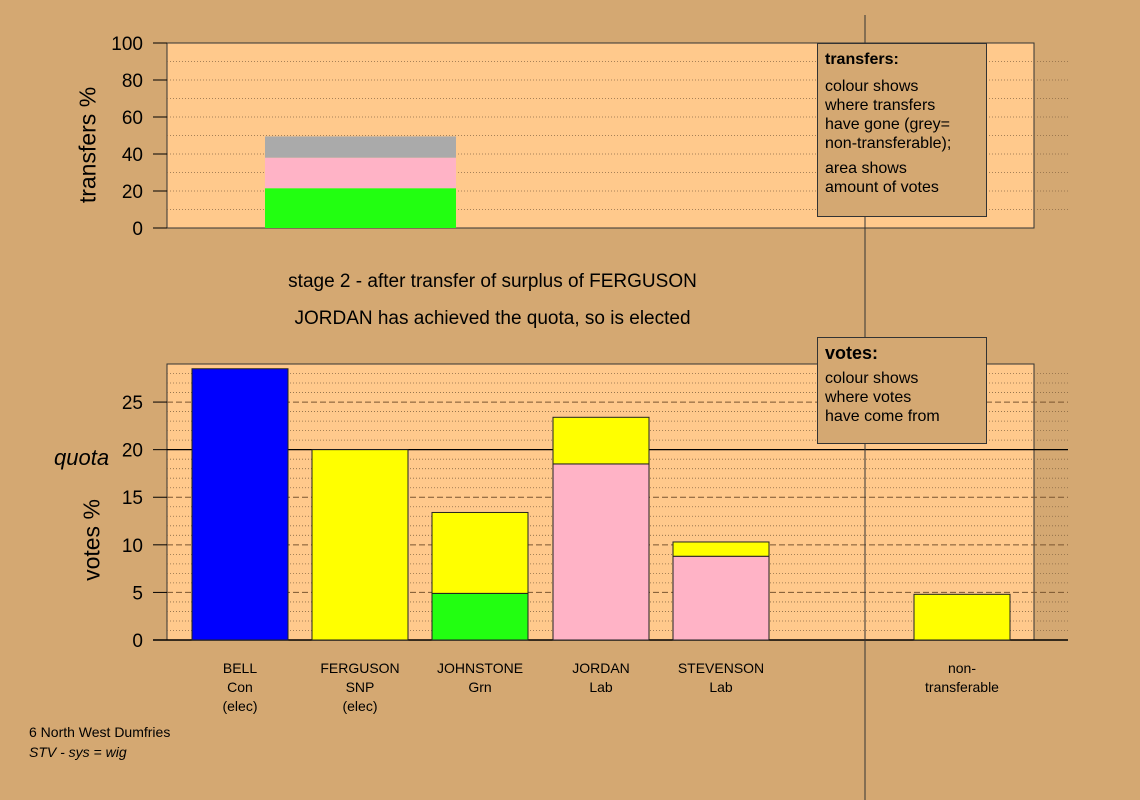 This screenshot has height=800, width=1140. What do you see at coordinates (872, 86) in the screenshot?
I see `transfers-legend-line: colour shows` at bounding box center [872, 86].